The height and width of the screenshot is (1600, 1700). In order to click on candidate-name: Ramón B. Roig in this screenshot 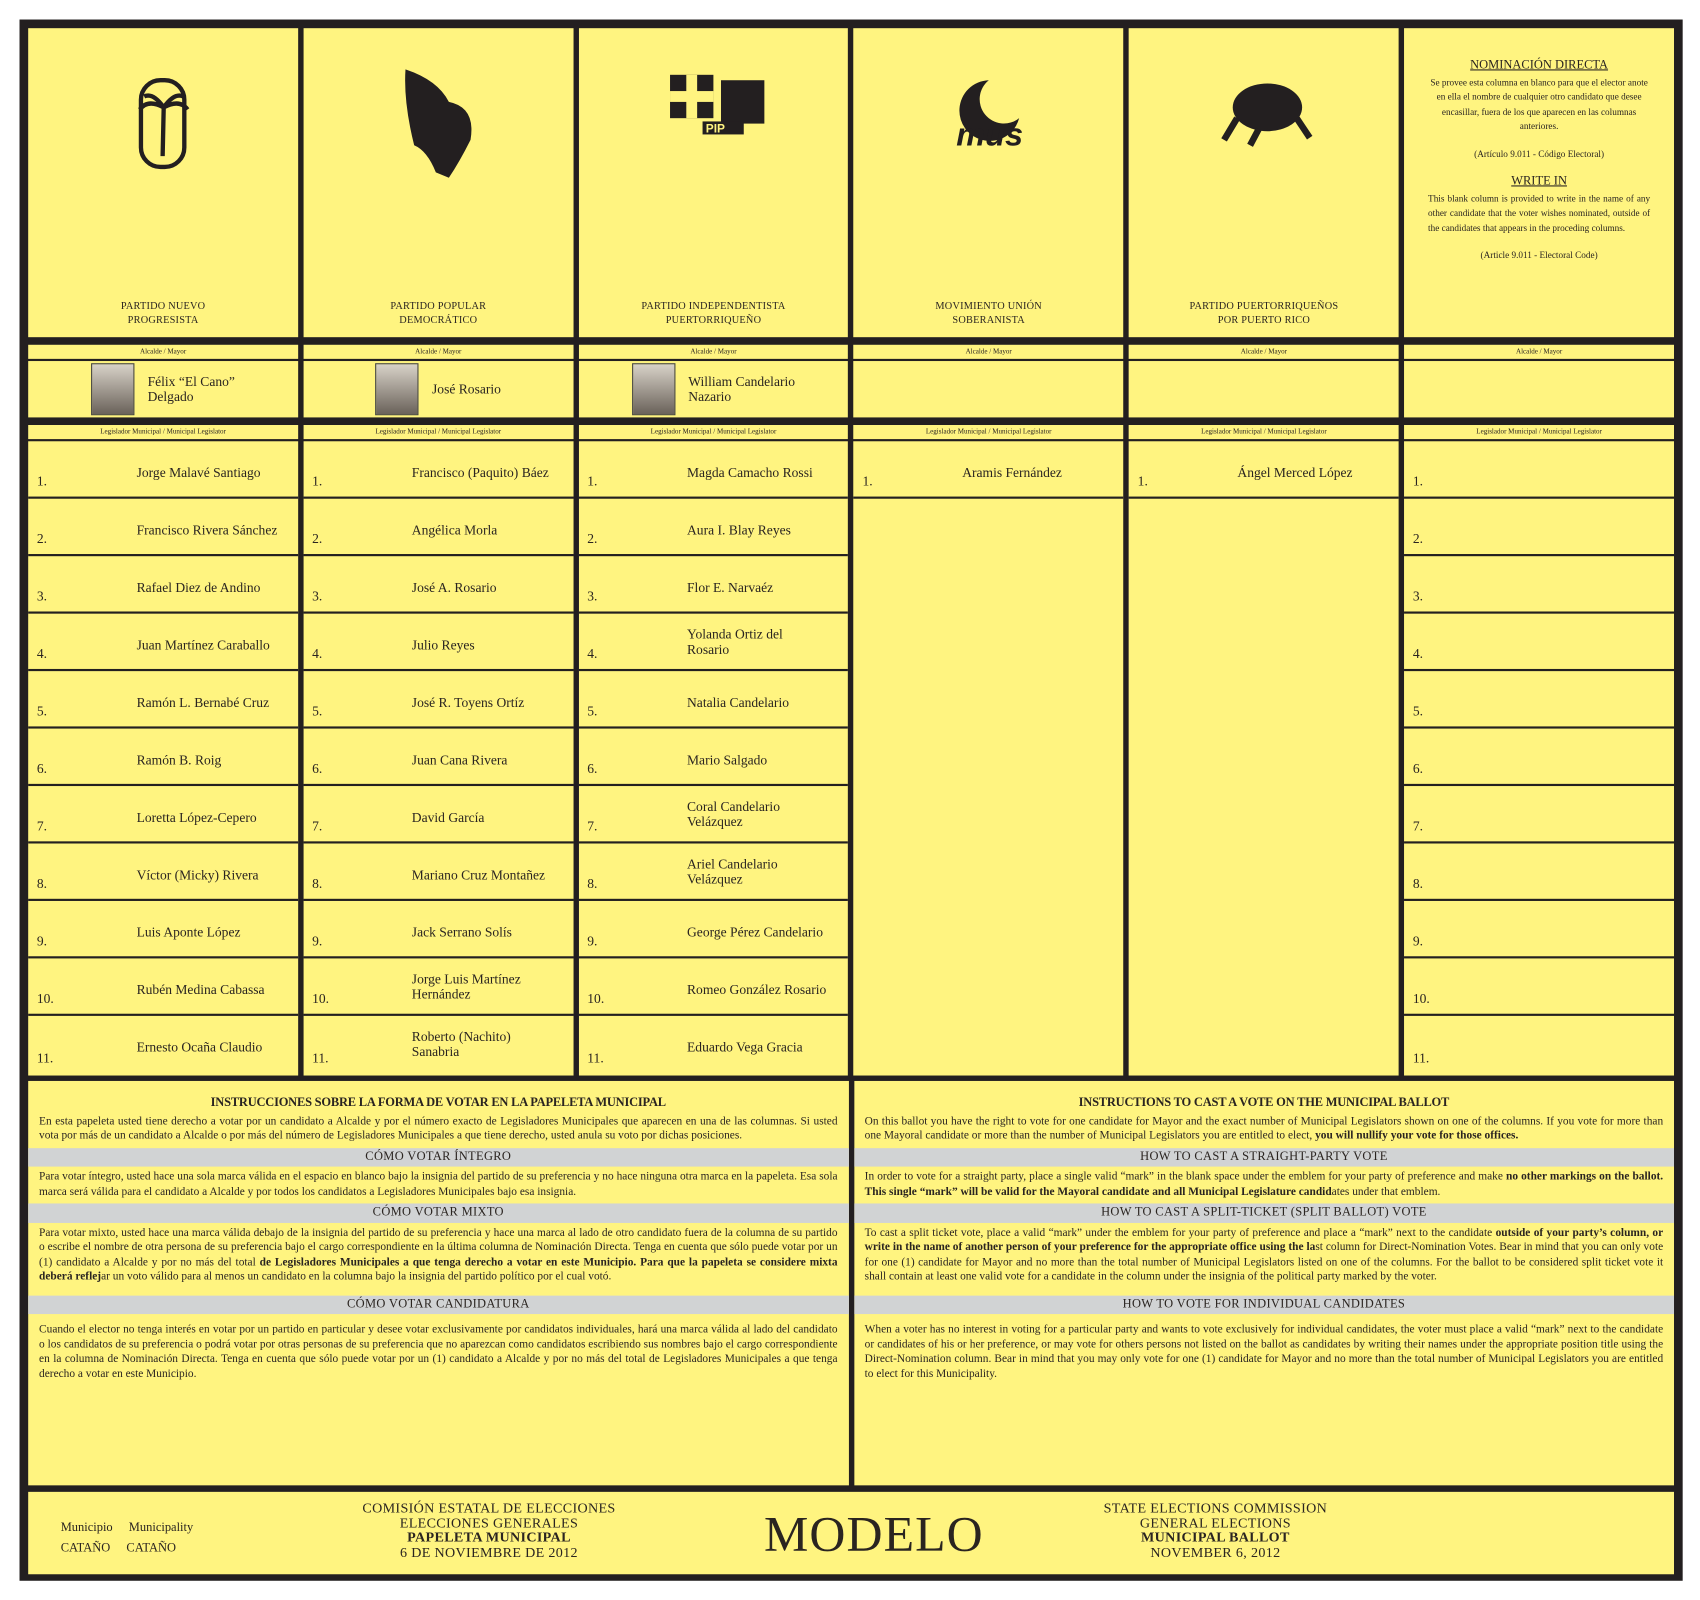, I will do `click(179, 760)`.